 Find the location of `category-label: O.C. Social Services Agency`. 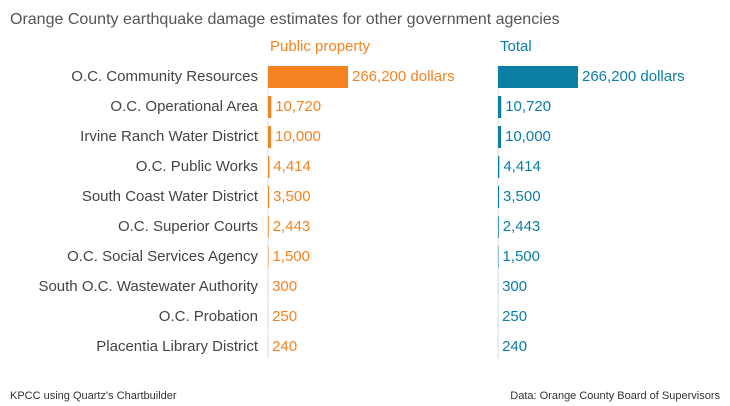

category-label: O.C. Social Services Agency is located at coordinates (162, 256).